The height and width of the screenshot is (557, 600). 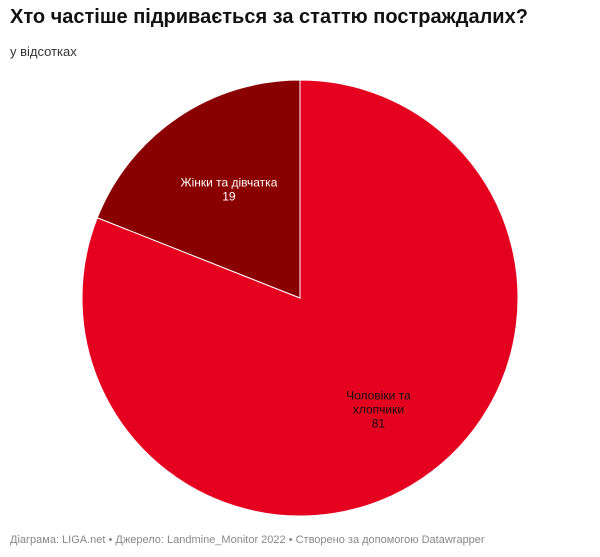 I want to click on slice-label: Чоловіки та хлопчики 81, so click(x=378, y=409).